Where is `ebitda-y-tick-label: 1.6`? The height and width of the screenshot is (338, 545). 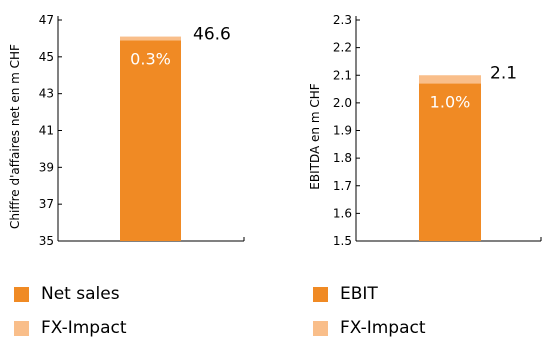
ebitda-y-tick-label: 1.6 is located at coordinates (342, 213).